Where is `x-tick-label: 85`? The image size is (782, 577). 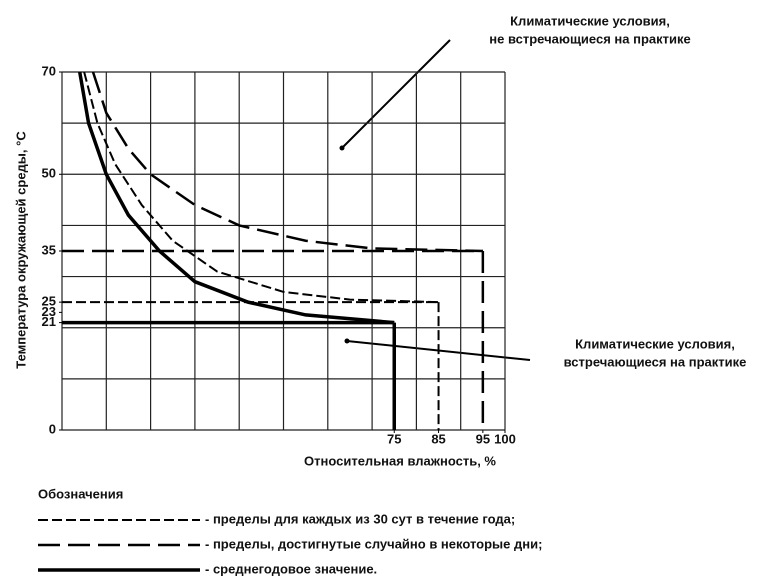 x-tick-label: 85 is located at coordinates (438, 438).